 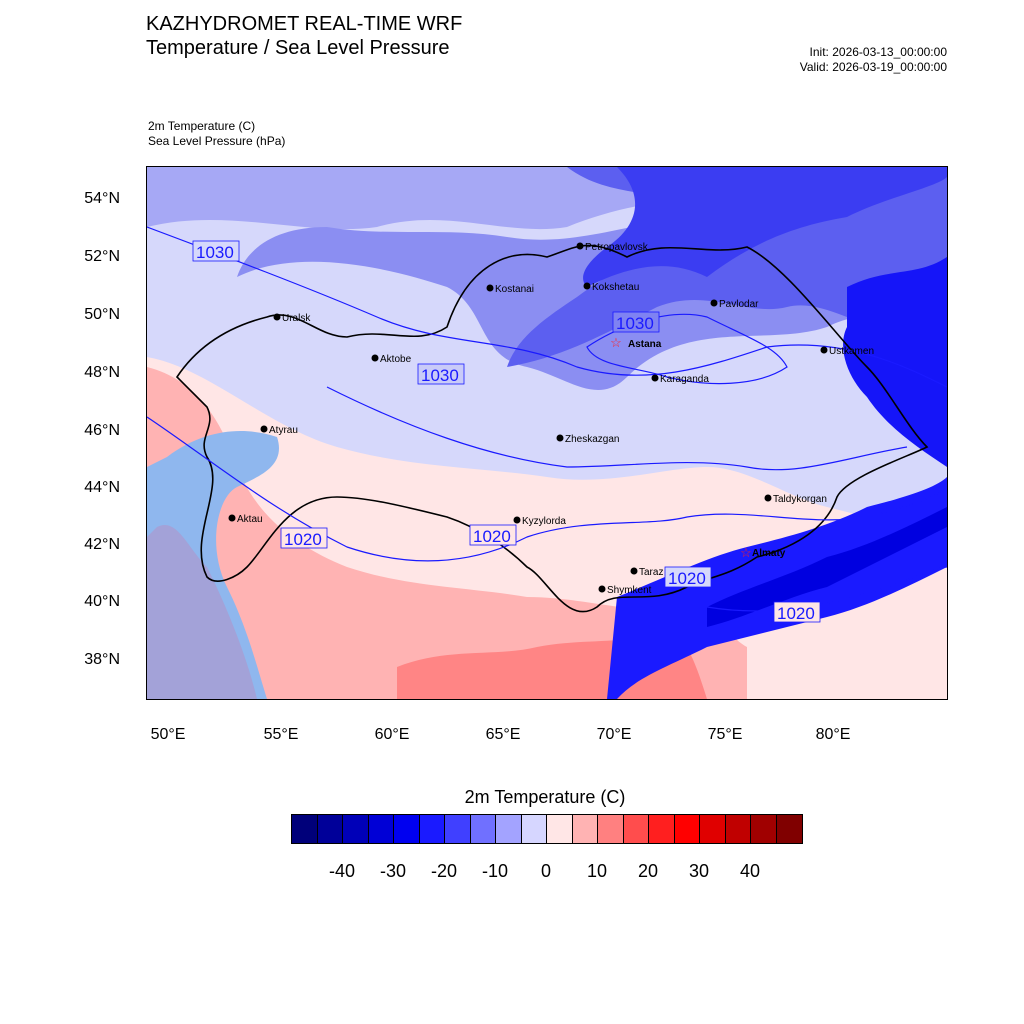 I want to click on lon-label: 65°E, so click(x=503, y=734).